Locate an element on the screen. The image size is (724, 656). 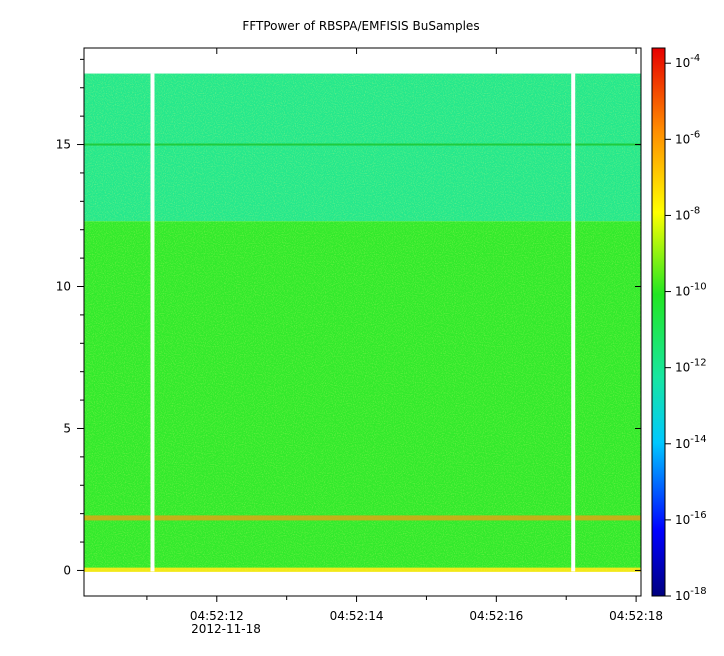
y-tick-label: 10 is located at coordinates (63, 287).